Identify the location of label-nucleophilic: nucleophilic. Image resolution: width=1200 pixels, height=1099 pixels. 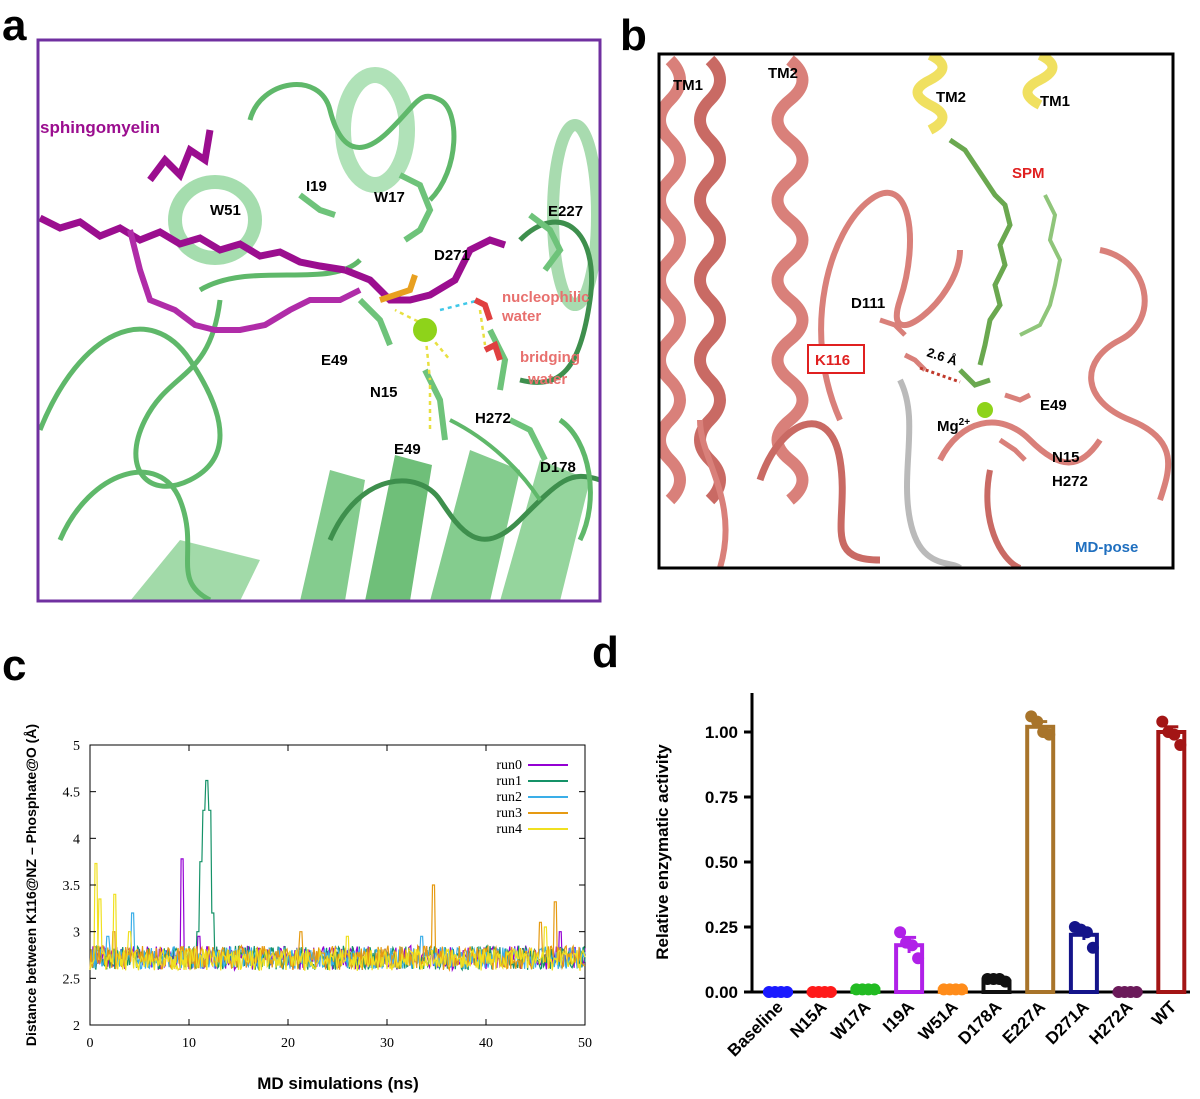
(546, 297).